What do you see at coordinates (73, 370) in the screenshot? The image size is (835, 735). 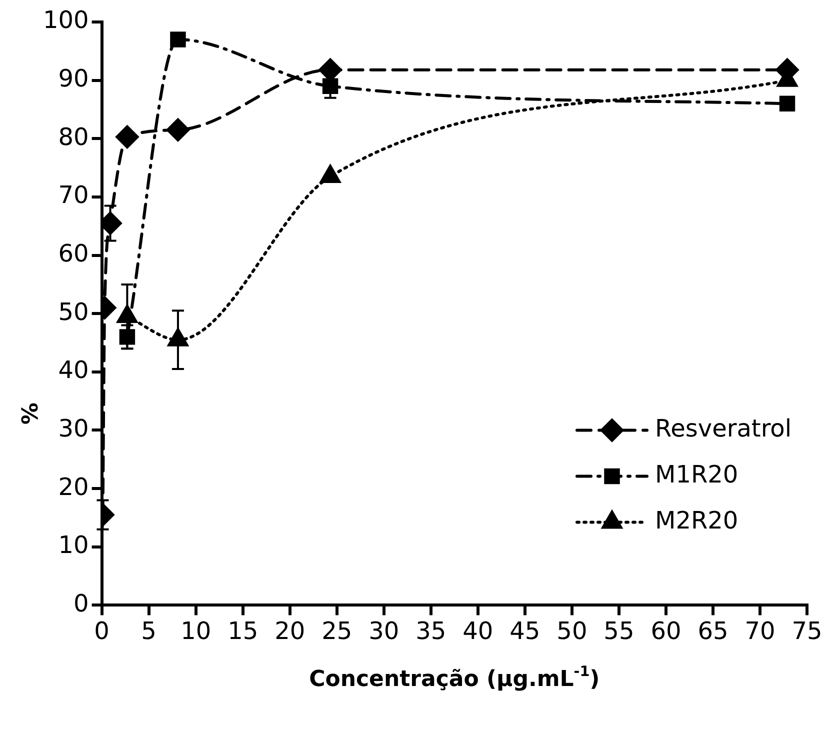 I see `y-tick-label: 40` at bounding box center [73, 370].